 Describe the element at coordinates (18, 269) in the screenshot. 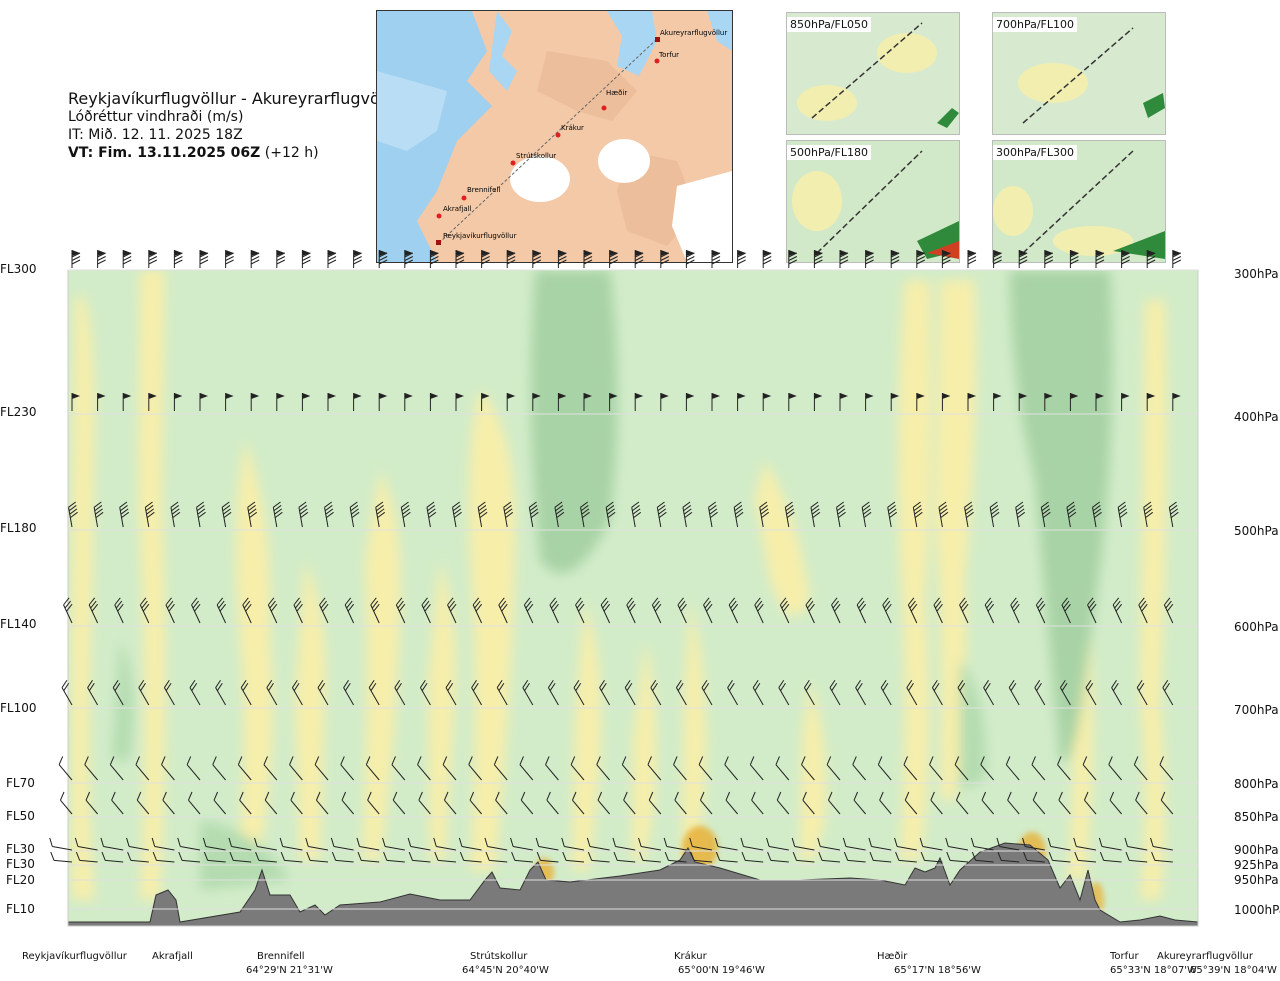

I see `fl-label-300: FL300` at that location.